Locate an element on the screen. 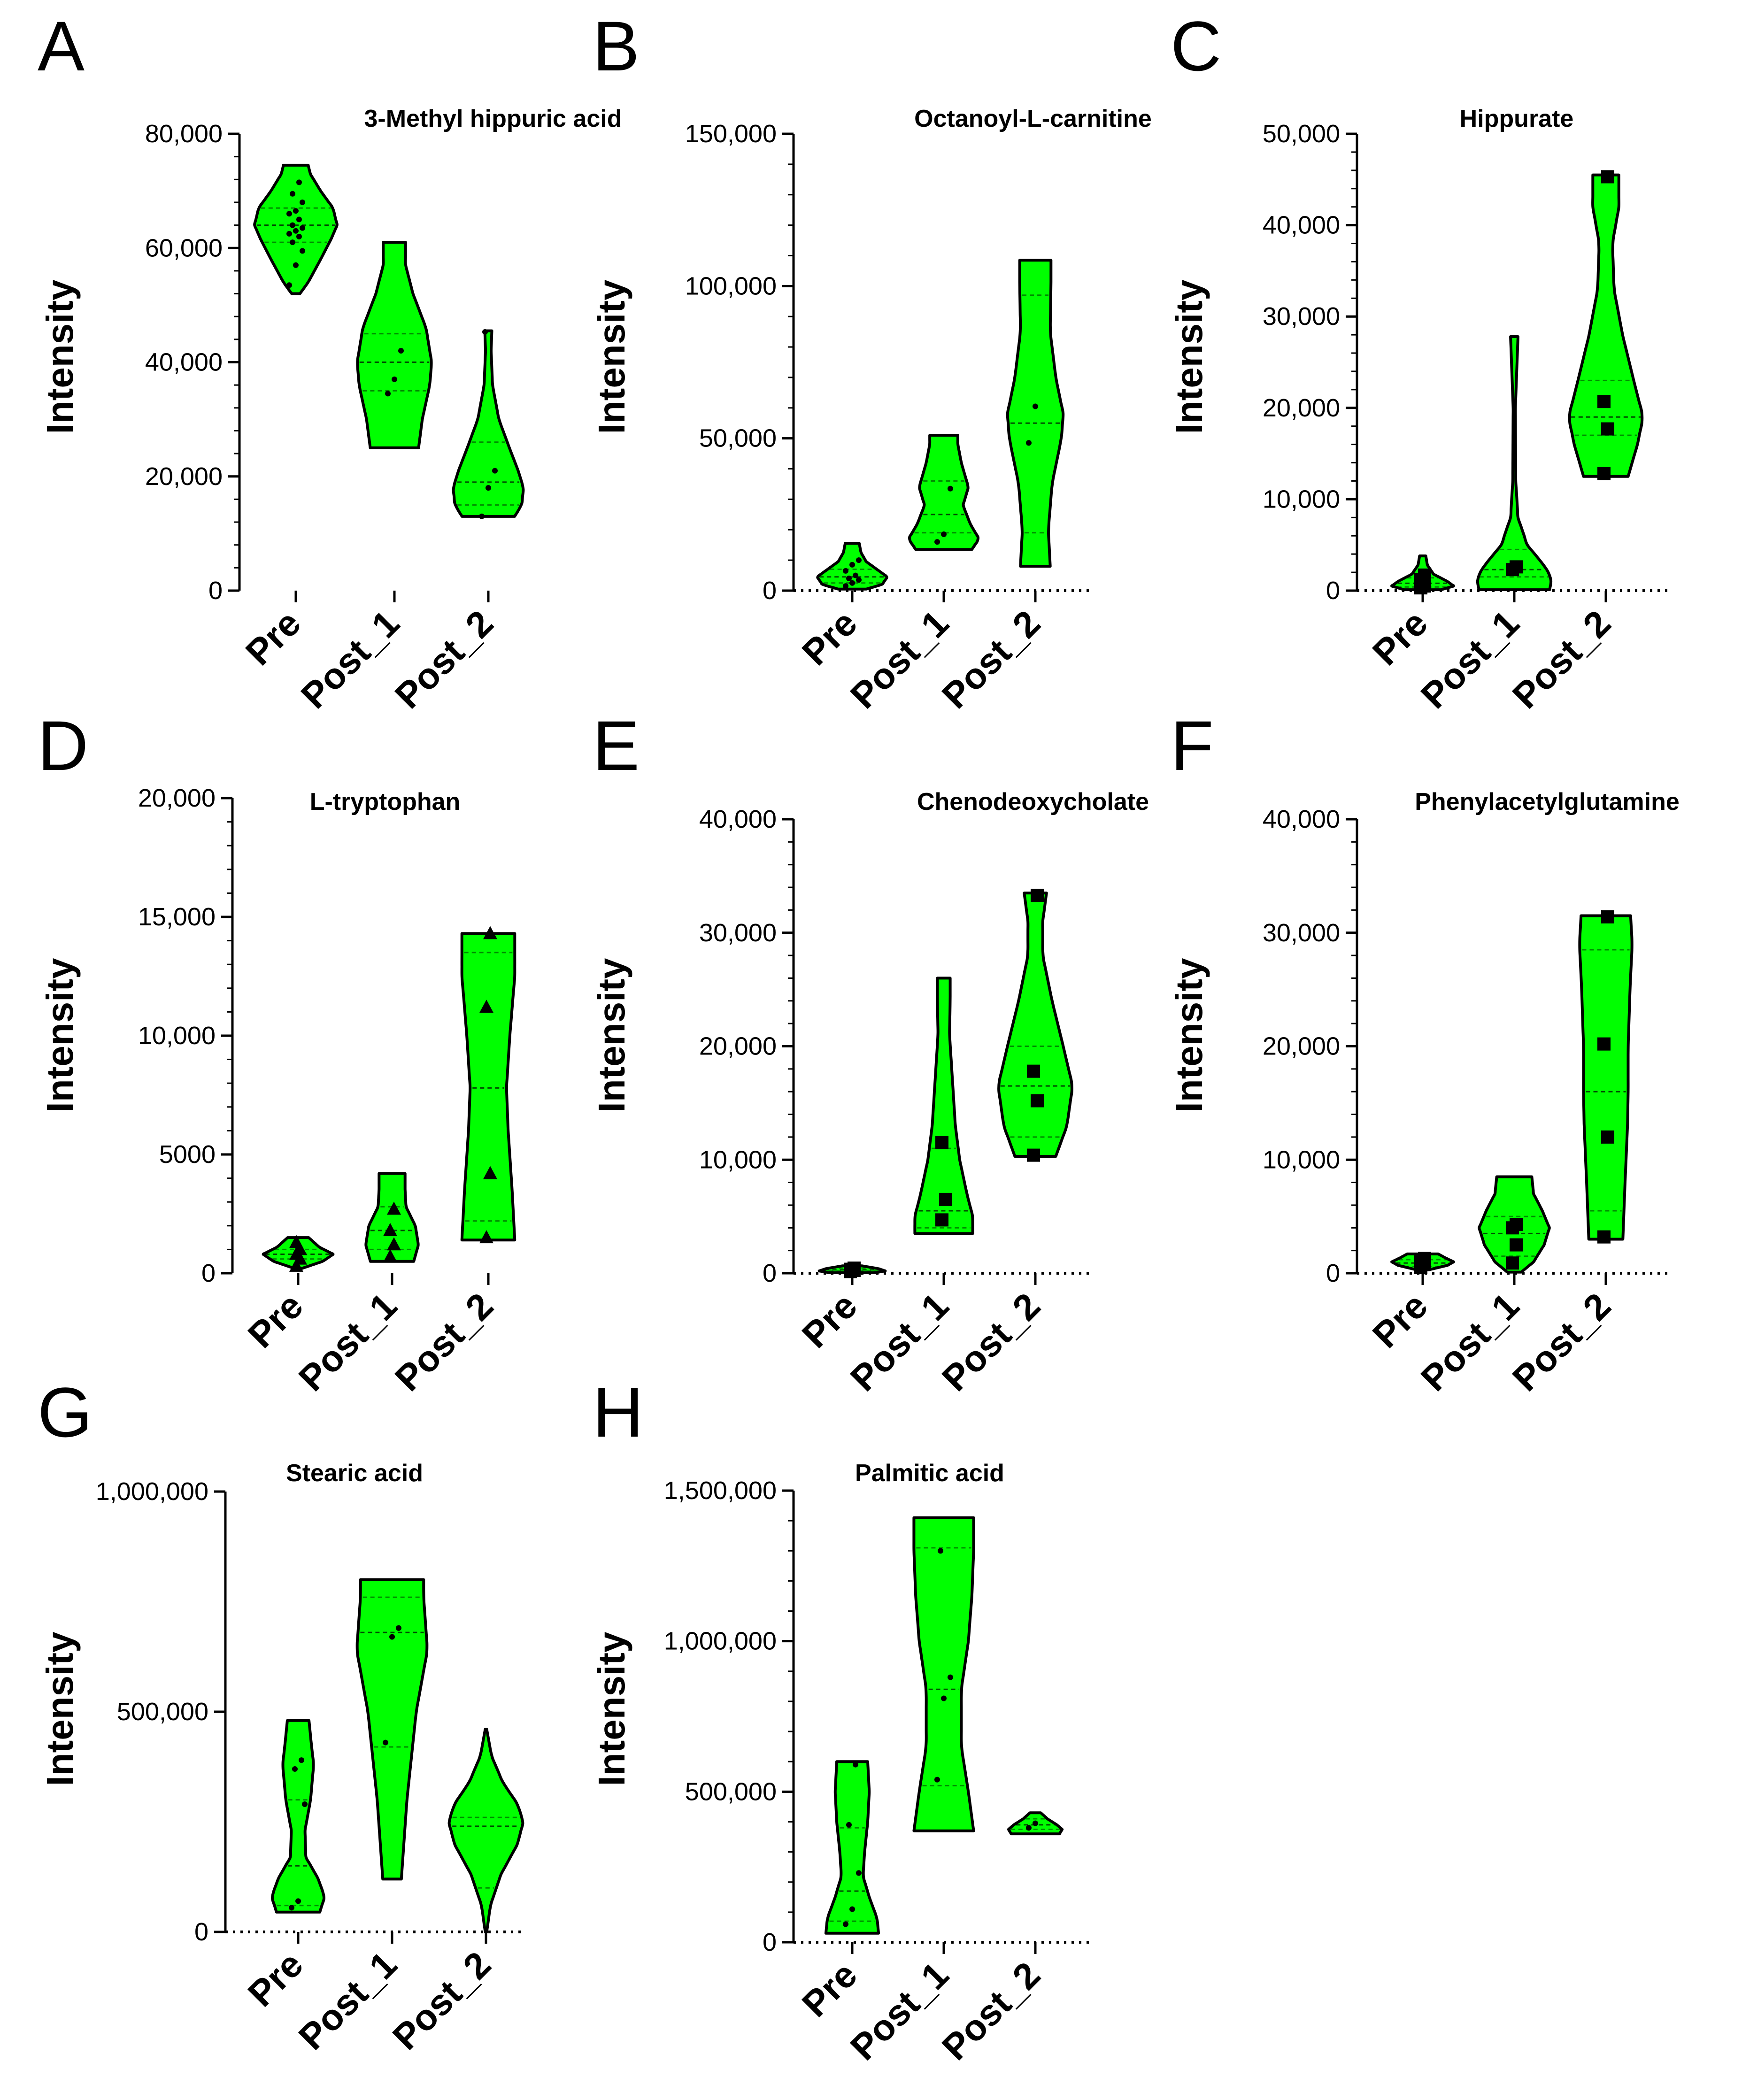 The width and height of the screenshot is (1742, 2100). chart-title-b: Octanoyl-L-carnitine is located at coordinates (1033, 118).